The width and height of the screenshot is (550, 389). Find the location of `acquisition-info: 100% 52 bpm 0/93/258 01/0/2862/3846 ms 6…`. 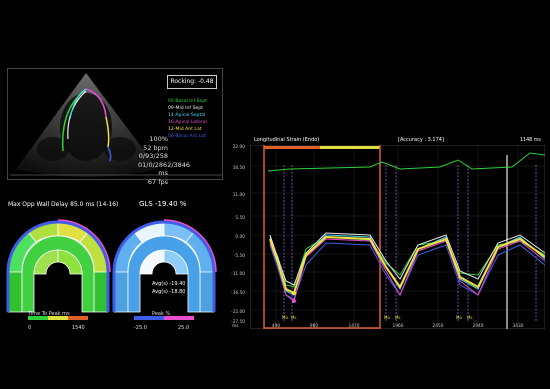

acquisition-info: 100% 52 bpm 0/93/258 01/0/2862/3846 ms 6… is located at coordinates (164, 160).